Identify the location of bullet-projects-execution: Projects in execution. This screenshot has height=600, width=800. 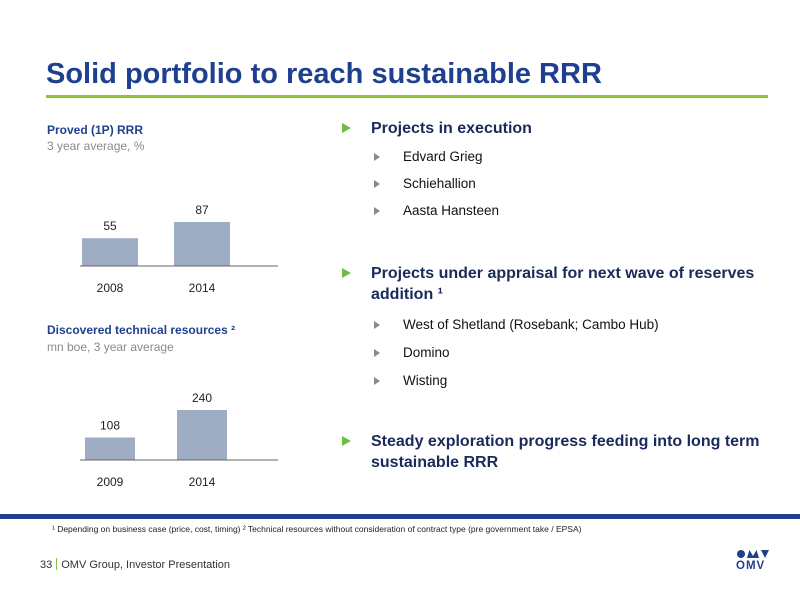
(562, 128).